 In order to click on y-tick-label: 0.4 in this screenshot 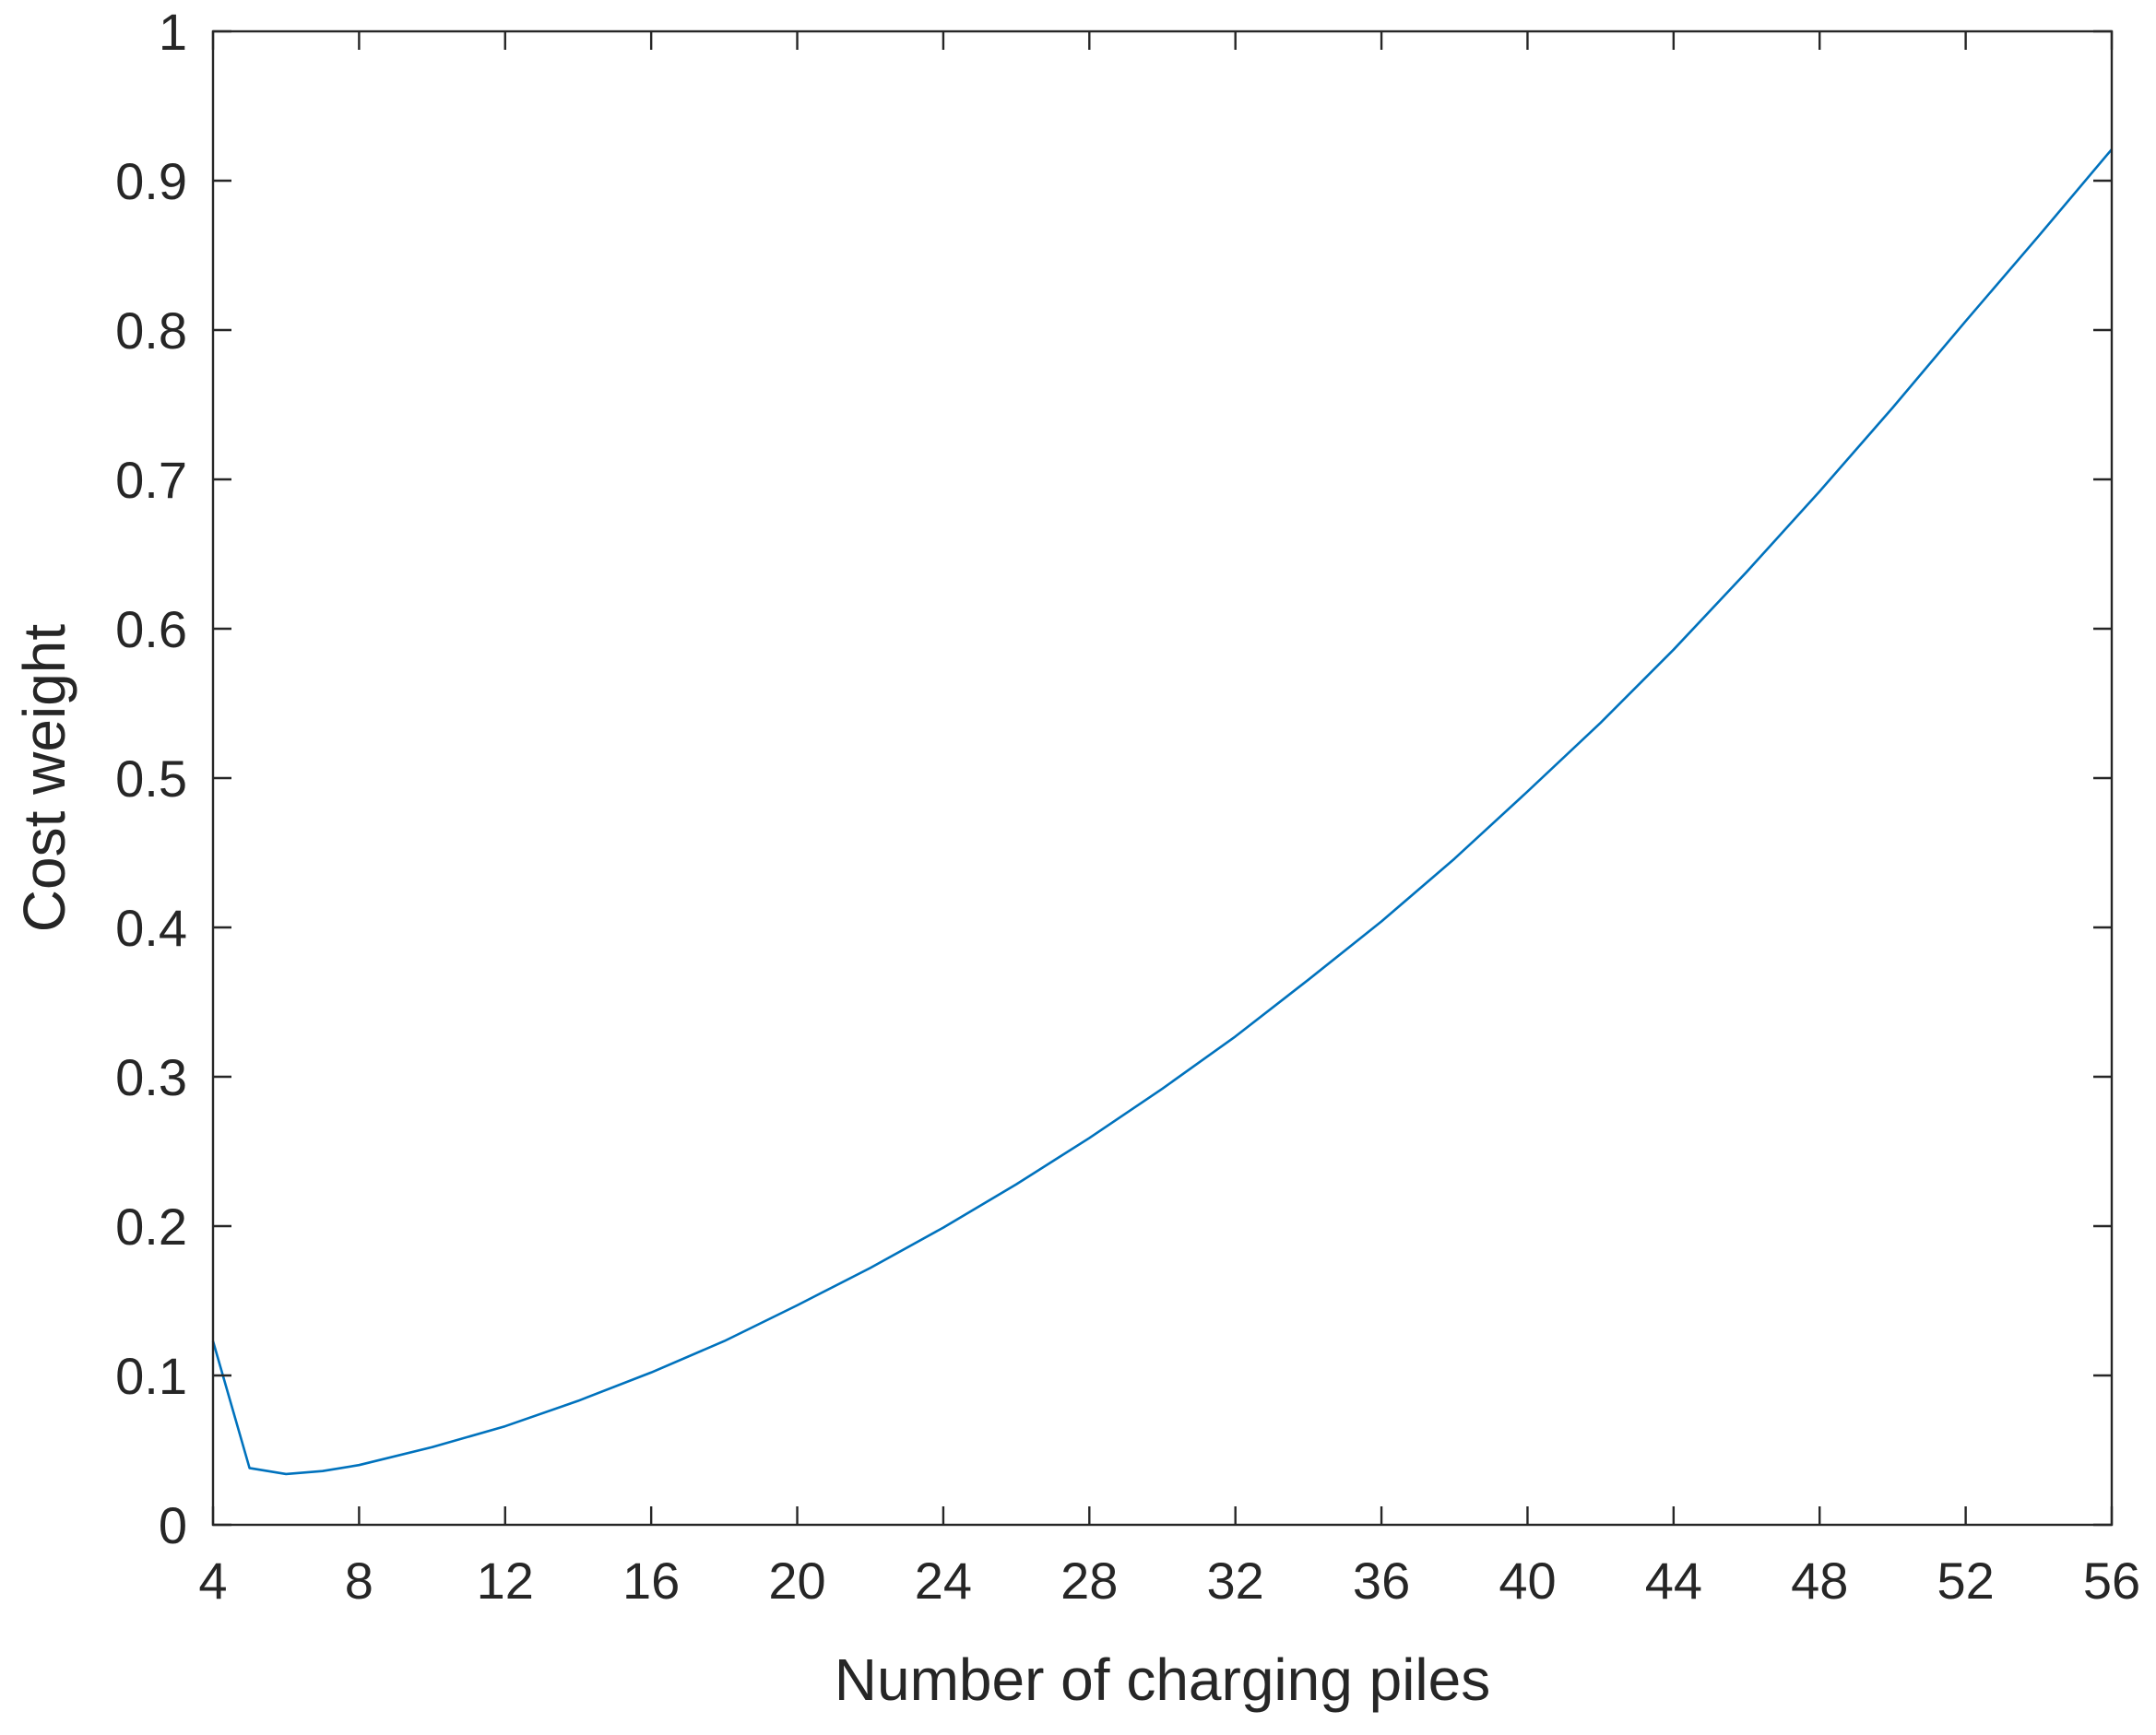, I will do `click(151, 928)`.